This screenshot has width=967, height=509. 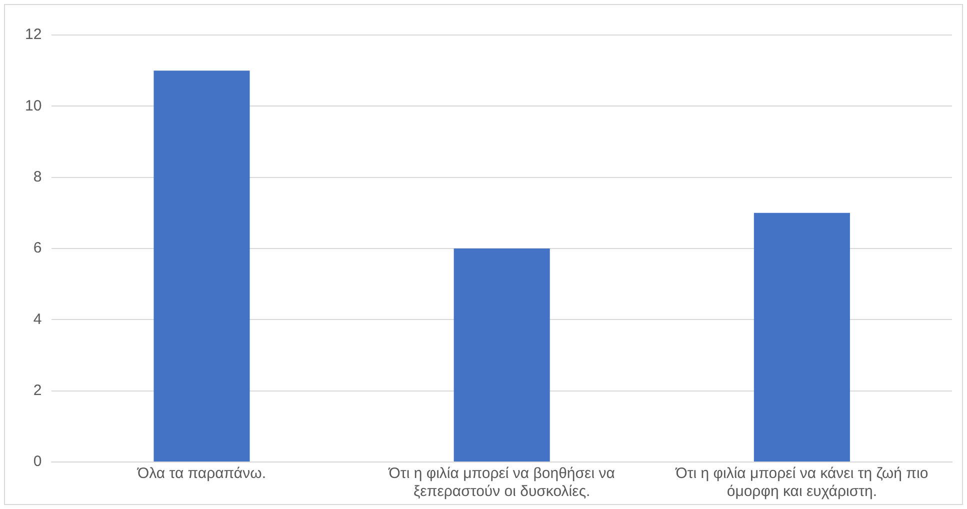 What do you see at coordinates (37, 177) in the screenshot?
I see `y-tick-label: 8` at bounding box center [37, 177].